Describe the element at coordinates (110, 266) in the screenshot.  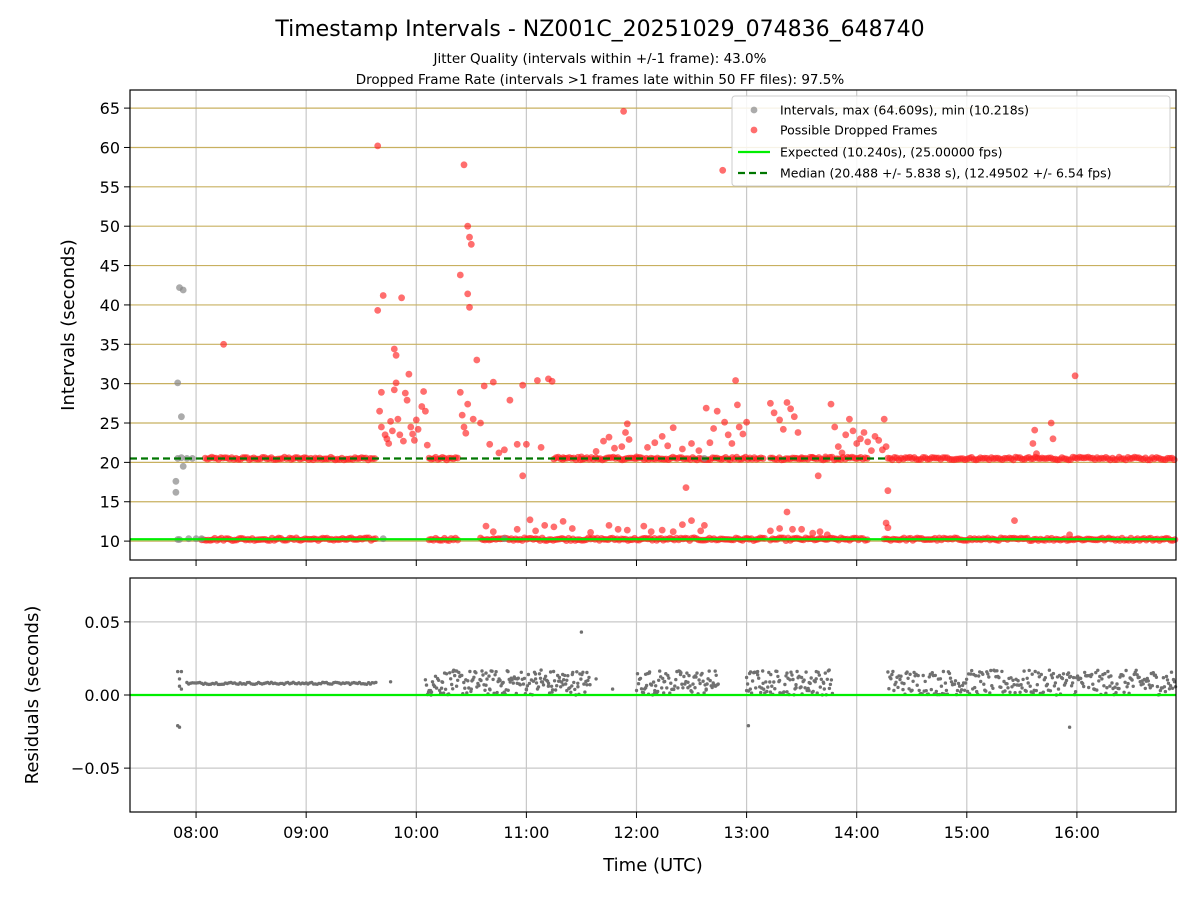
I see `intervals-y-tick-label: 45` at that location.